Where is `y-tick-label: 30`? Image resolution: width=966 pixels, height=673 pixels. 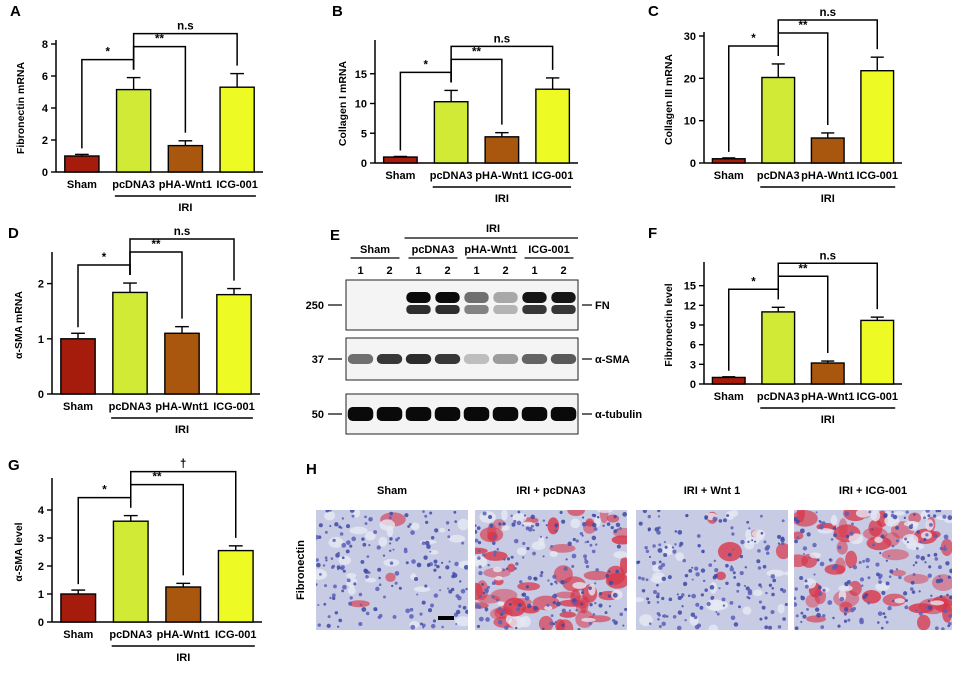
y-tick-label: 30 is located at coordinates (690, 37).